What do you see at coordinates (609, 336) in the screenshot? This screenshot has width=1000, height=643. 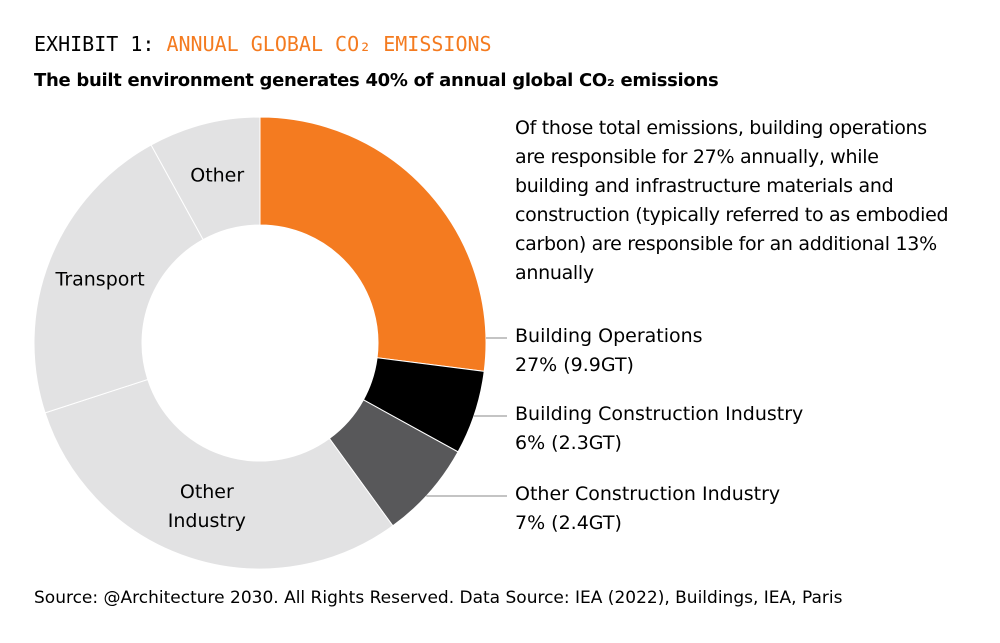 I see `segment-label: Building Operations` at bounding box center [609, 336].